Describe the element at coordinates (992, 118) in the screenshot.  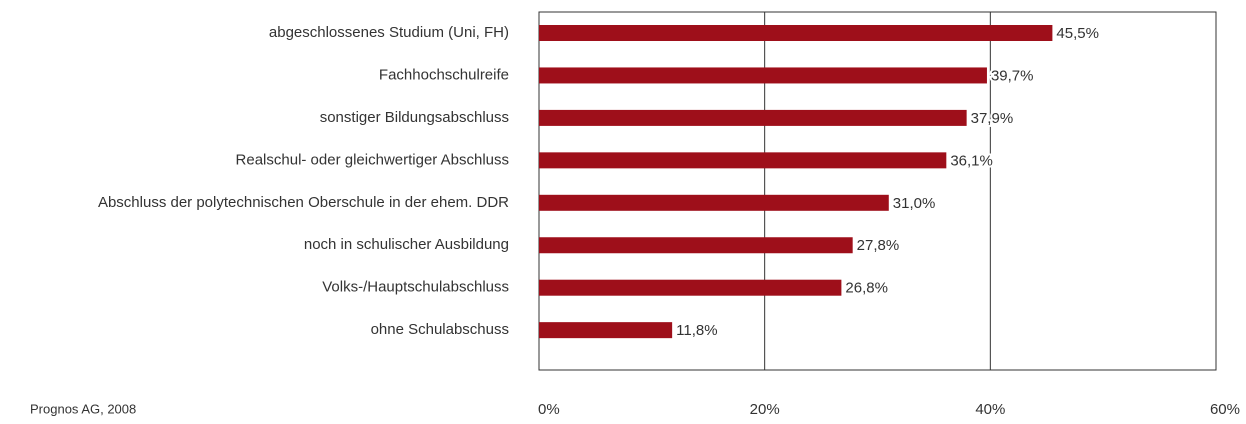
I see `value-label: 37,9%` at that location.